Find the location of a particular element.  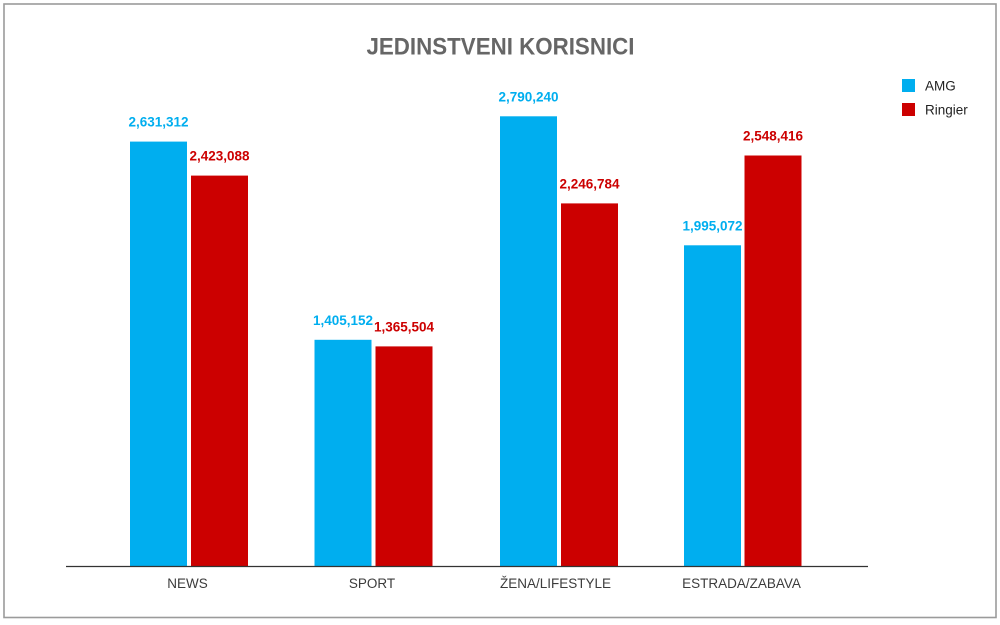

svg-text: Ringier is located at coordinates (946, 110).